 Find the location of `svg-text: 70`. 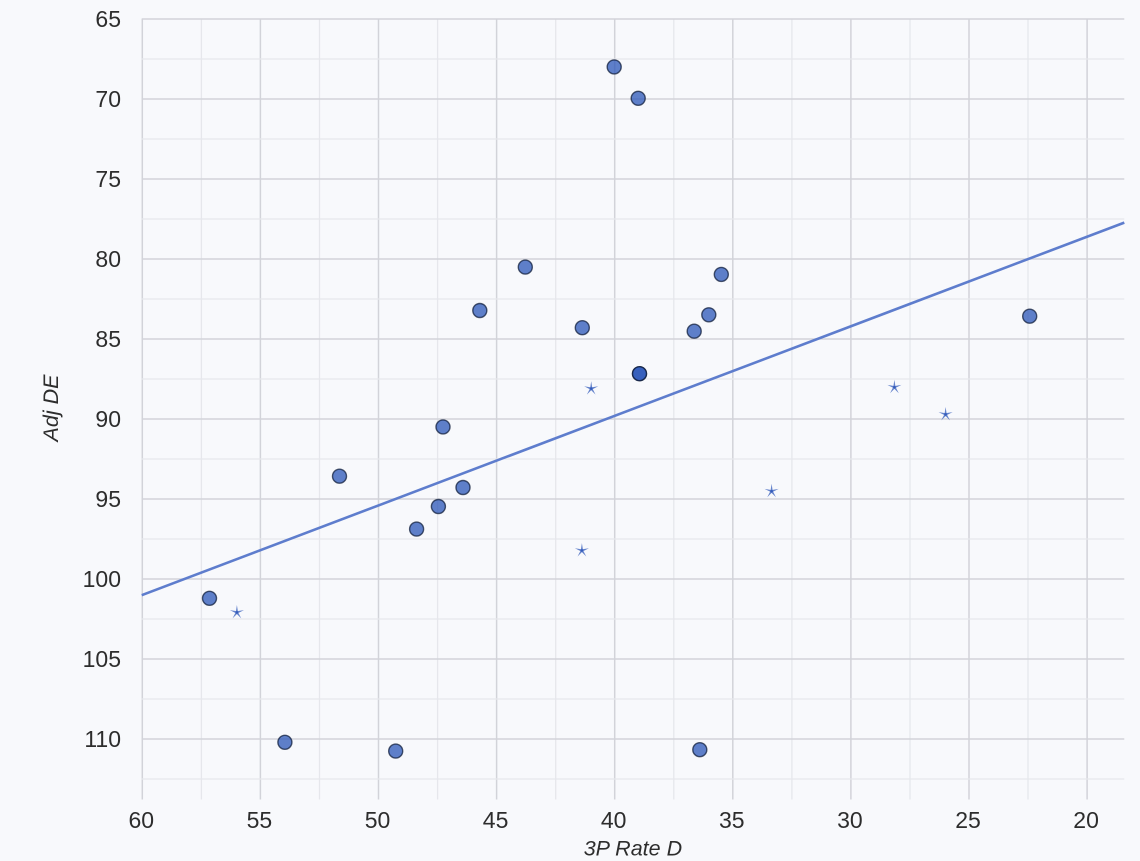

svg-text: 70 is located at coordinates (108, 99).